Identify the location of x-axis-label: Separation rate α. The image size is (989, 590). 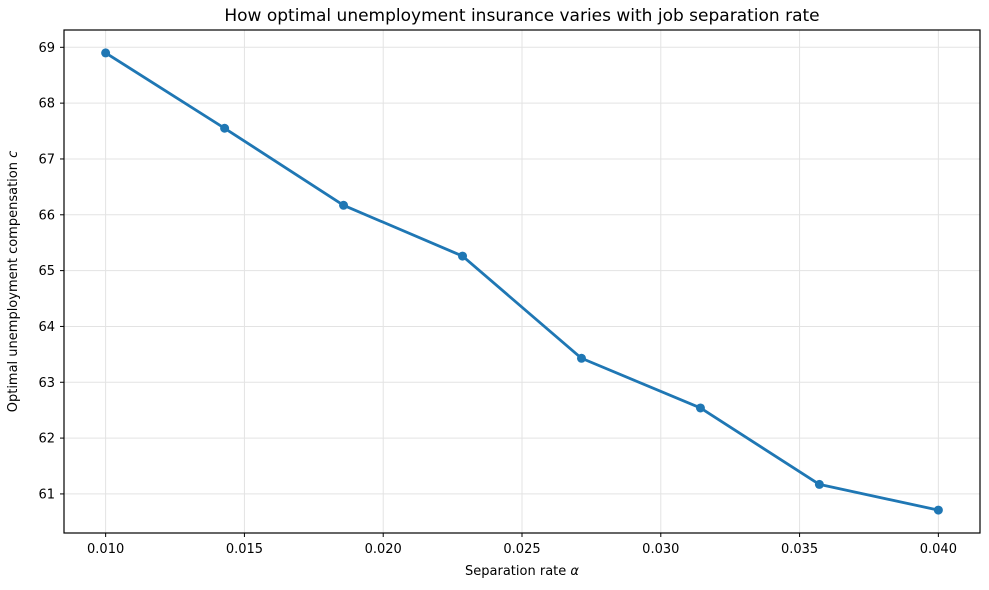
(522, 571).